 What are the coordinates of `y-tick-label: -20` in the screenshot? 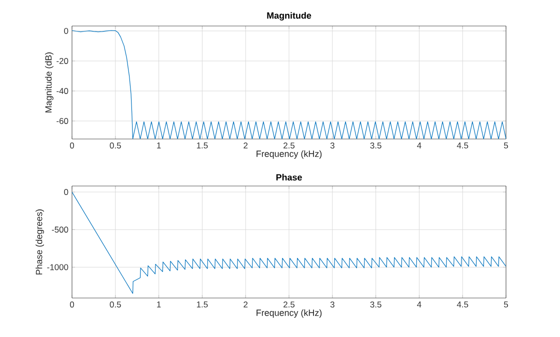 It's located at (62, 61).